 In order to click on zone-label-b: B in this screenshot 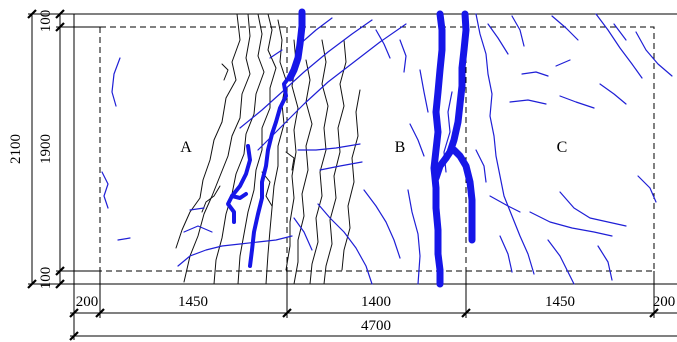, I will do `click(400, 147)`.